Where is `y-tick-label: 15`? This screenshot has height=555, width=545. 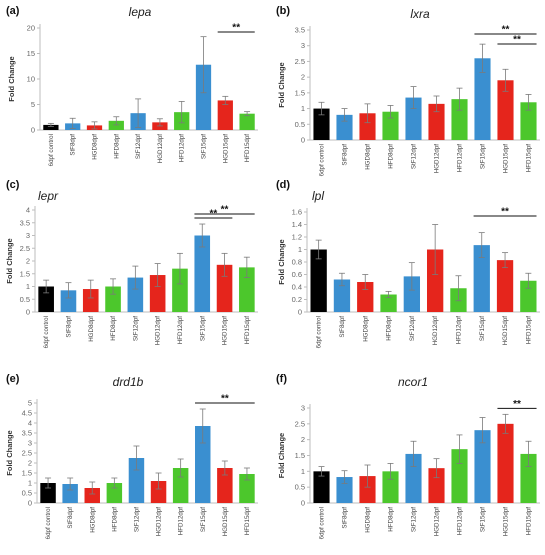 y-tick-label: 15 is located at coordinates (31, 53).